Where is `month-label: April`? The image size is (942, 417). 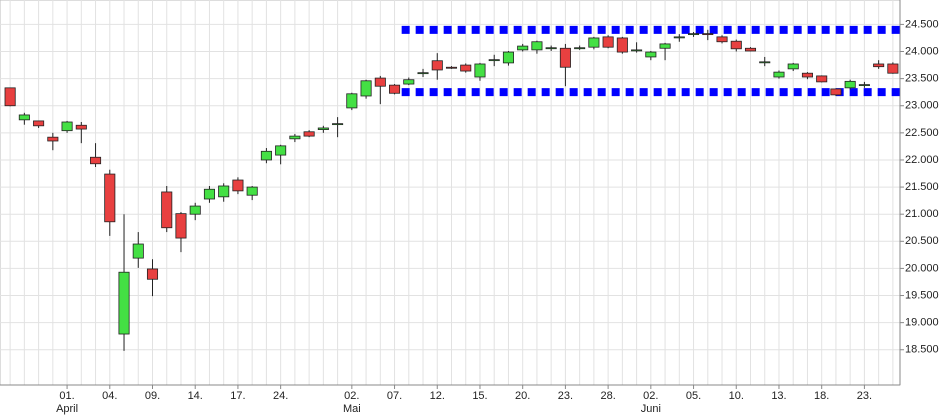
month-label: April is located at coordinates (67, 409).